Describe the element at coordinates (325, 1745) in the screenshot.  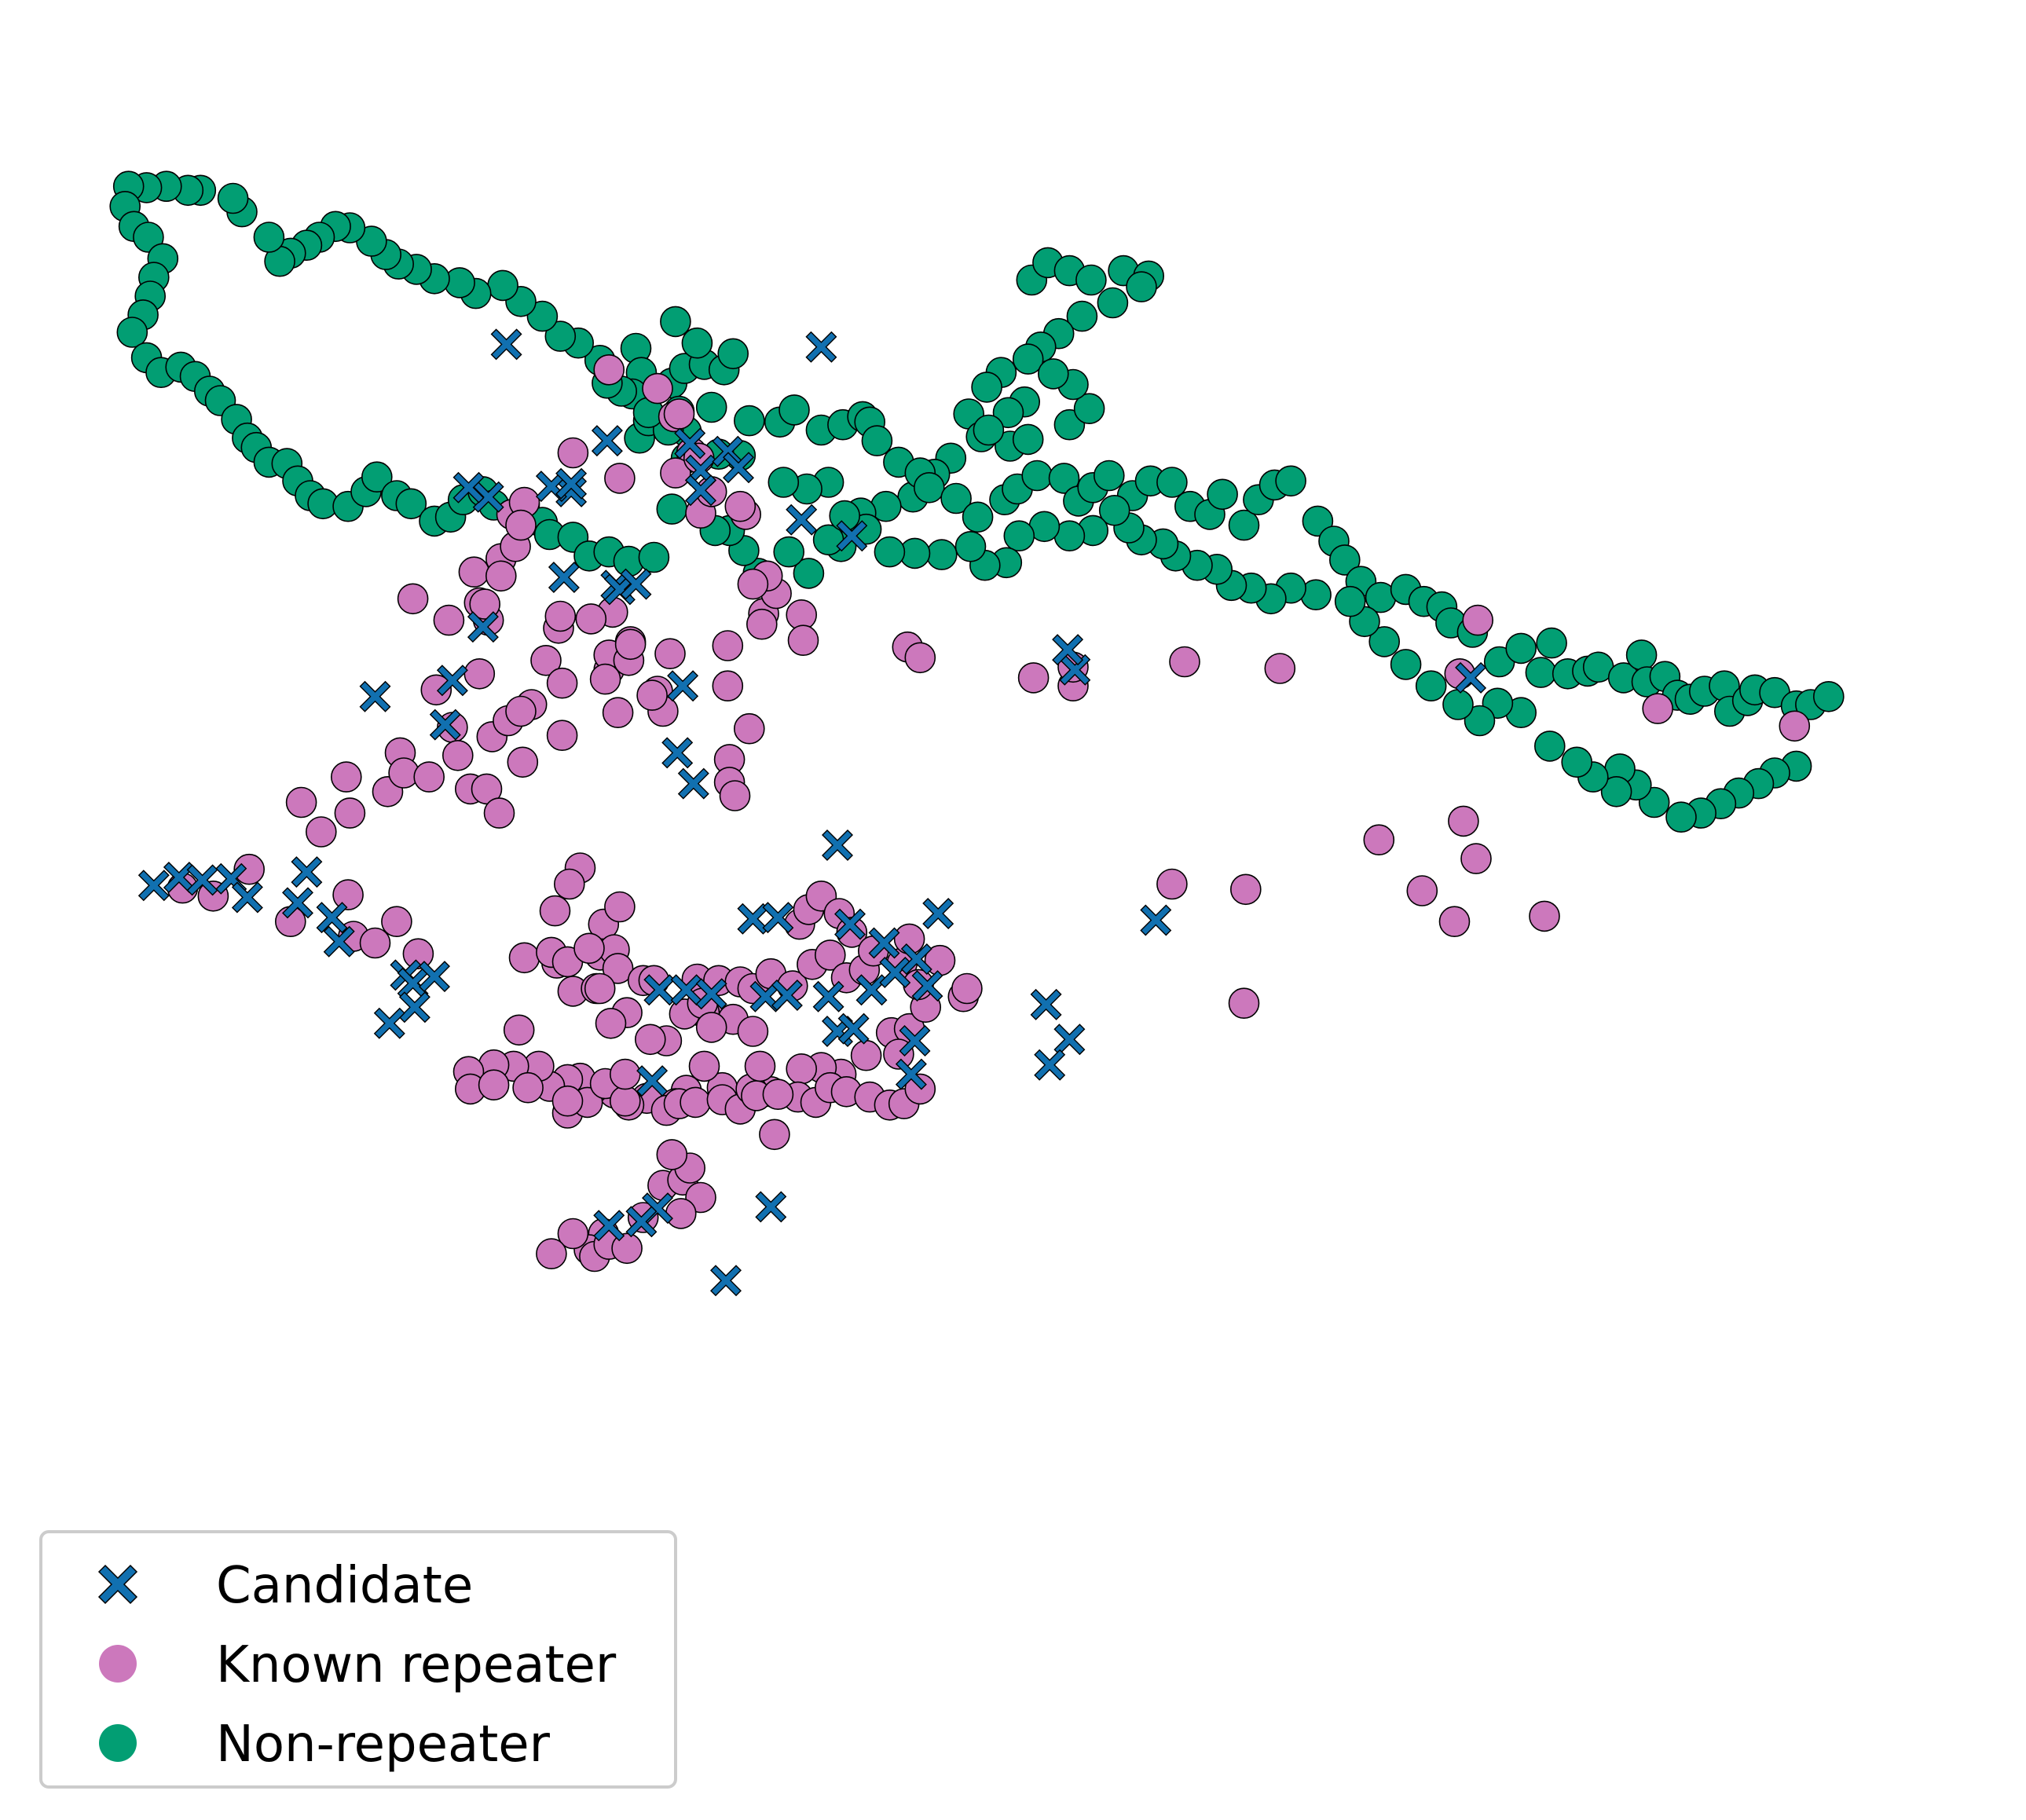
I see `legend-item-non-repeater: Non-repeater` at that location.